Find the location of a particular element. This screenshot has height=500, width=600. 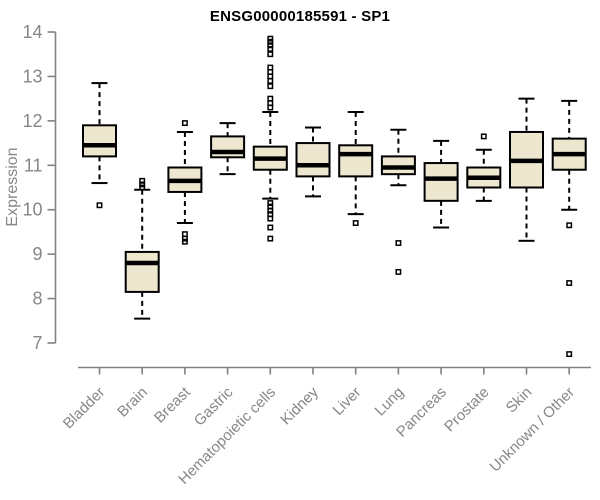

boxplot-liver is located at coordinates (356, 168).